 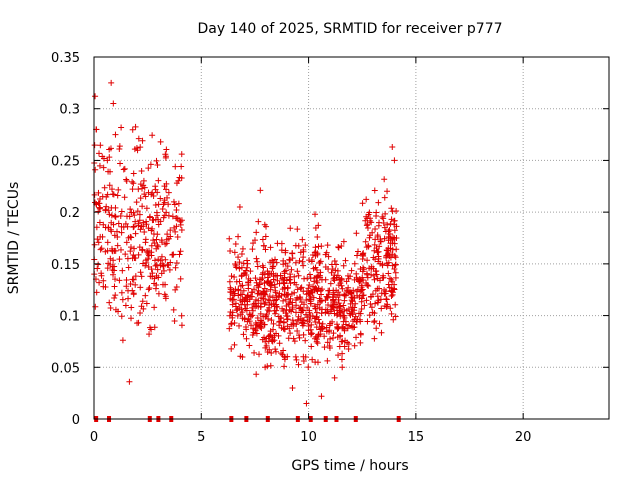 What do you see at coordinates (65, 58) in the screenshot?
I see `y-tick-label: 0.35` at bounding box center [65, 58].